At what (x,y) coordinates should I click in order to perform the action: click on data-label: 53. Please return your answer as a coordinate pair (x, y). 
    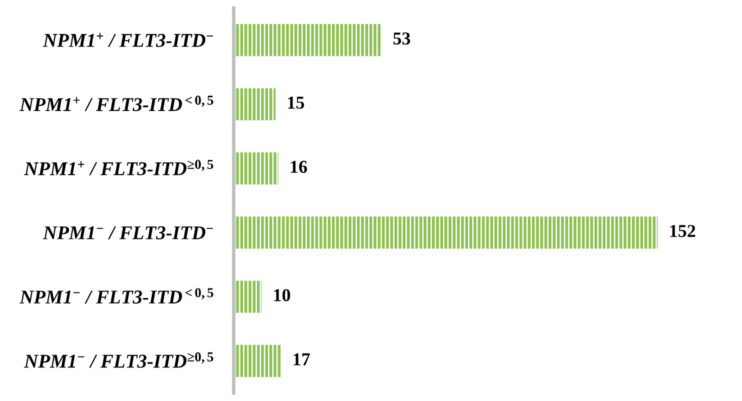
    Looking at the image, I should click on (401, 38).